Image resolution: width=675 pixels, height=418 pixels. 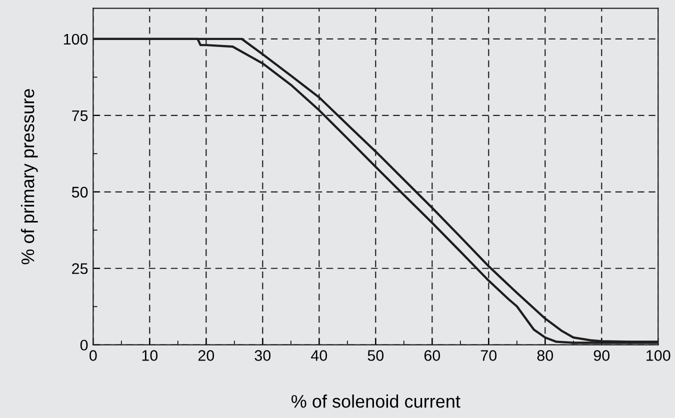 I want to click on y-tick-label: 50, so click(x=80, y=192).